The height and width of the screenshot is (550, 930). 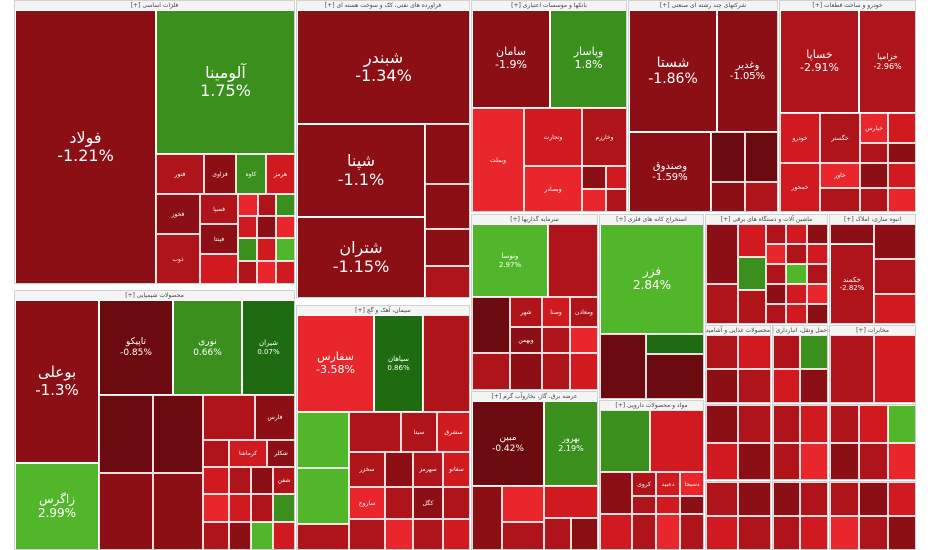 What do you see at coordinates (887, 61) in the screenshot?
I see `tile-khazamia: خزامیا -2.96%` at bounding box center [887, 61].